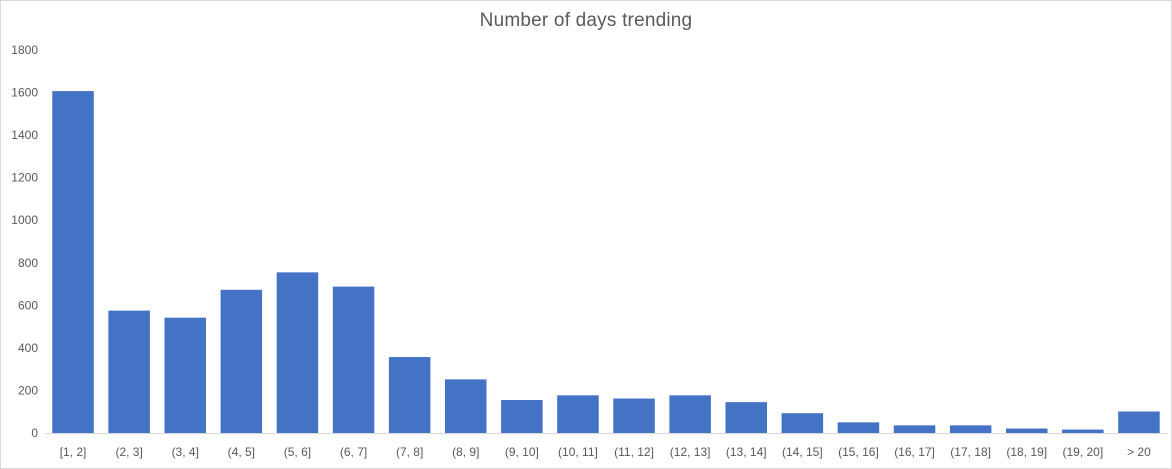 This screenshot has width=1172, height=469. I want to click on x-tick-label: (7, 8], so click(409, 452).